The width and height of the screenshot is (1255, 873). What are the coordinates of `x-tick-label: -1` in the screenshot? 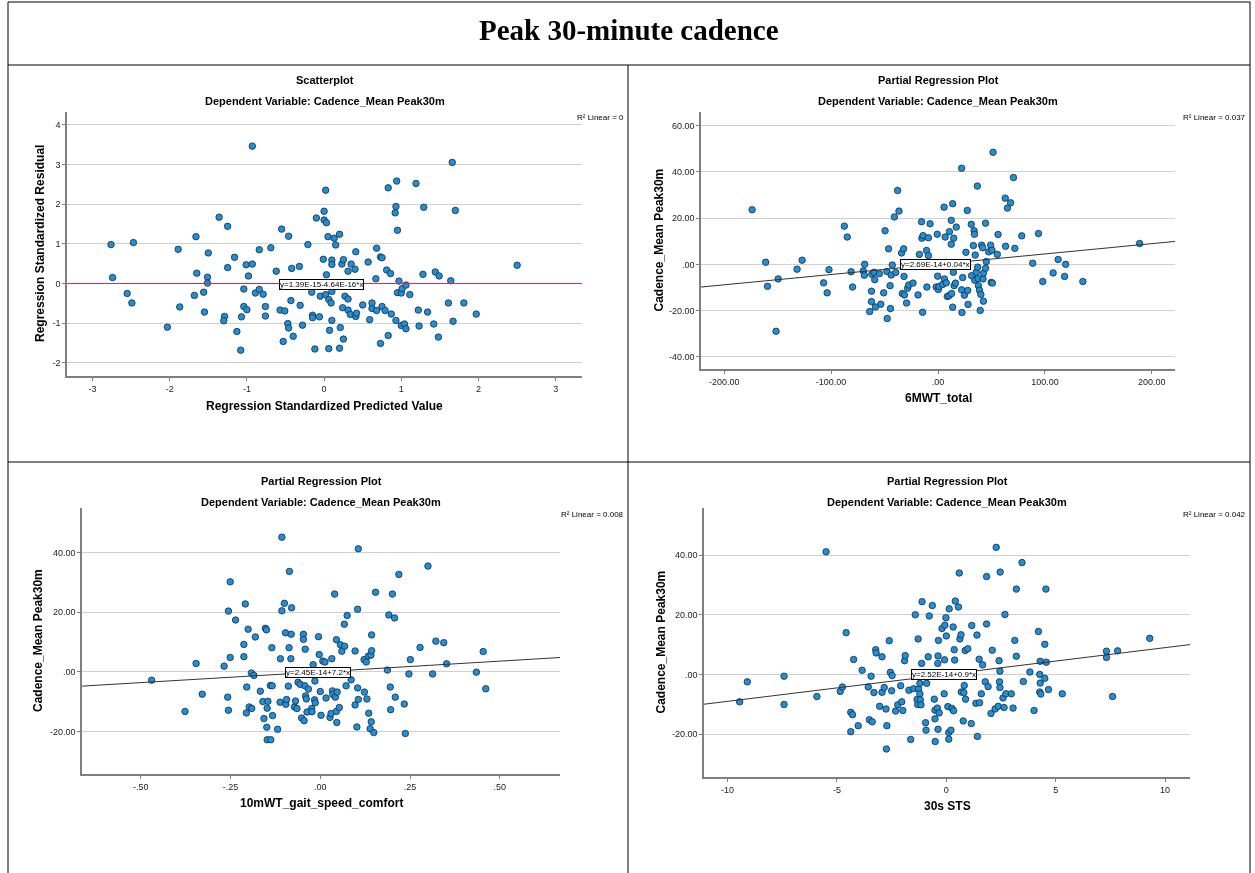 It's located at (246, 388).